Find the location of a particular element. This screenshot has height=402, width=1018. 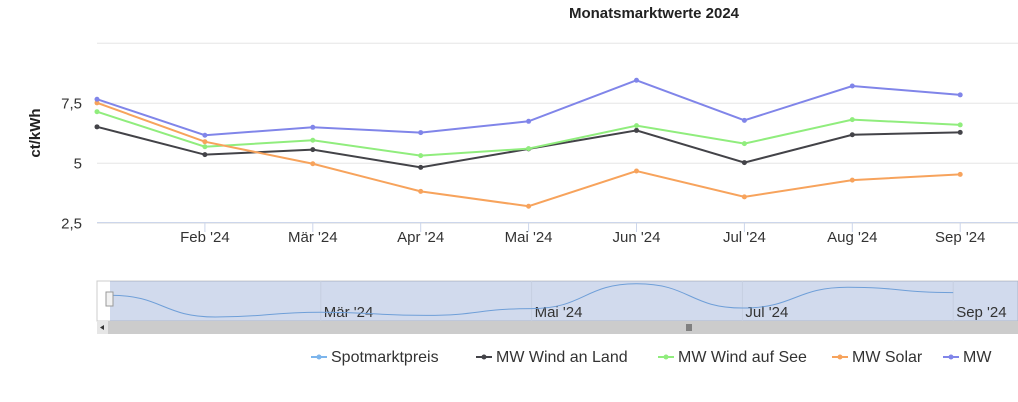

x-tick-label: Aug '24 is located at coordinates (852, 237).